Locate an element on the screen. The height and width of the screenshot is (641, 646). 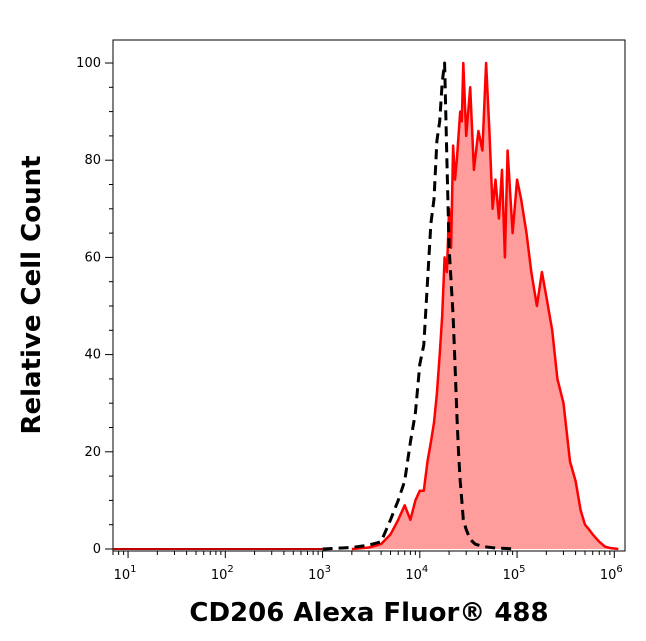
x-minor-ticks is located at coordinates (361, 553).